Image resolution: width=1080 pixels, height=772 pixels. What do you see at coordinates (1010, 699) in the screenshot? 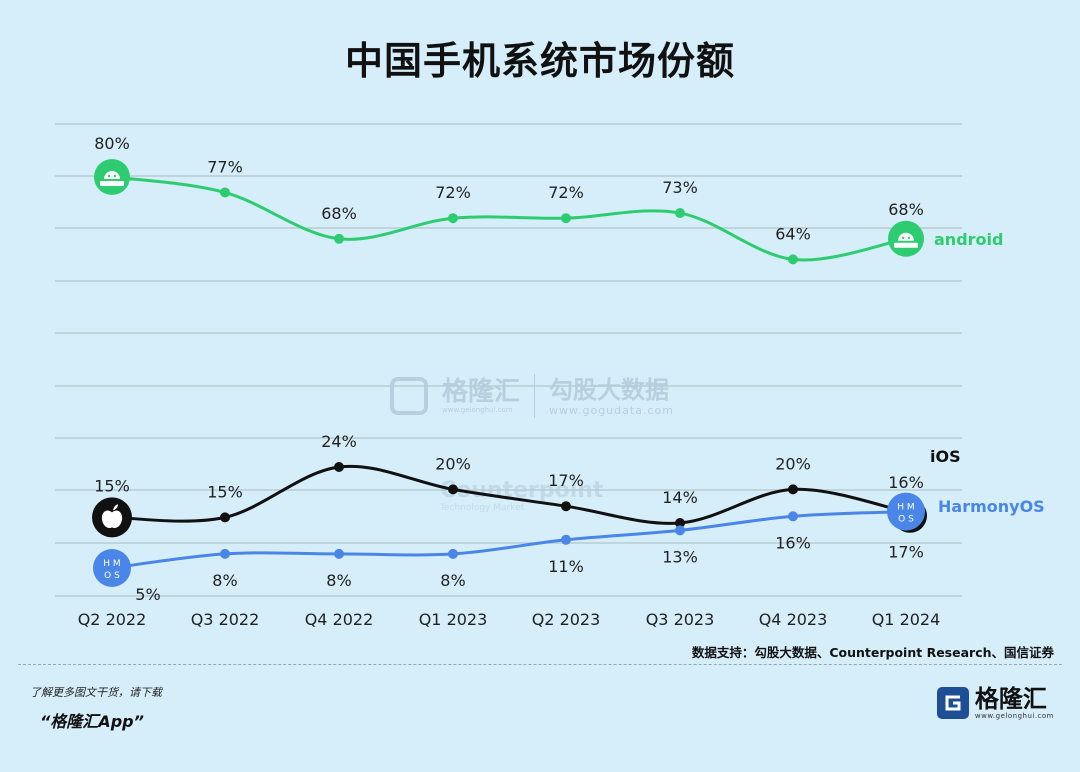
I see `brand-name: 格隆汇` at bounding box center [1010, 699].